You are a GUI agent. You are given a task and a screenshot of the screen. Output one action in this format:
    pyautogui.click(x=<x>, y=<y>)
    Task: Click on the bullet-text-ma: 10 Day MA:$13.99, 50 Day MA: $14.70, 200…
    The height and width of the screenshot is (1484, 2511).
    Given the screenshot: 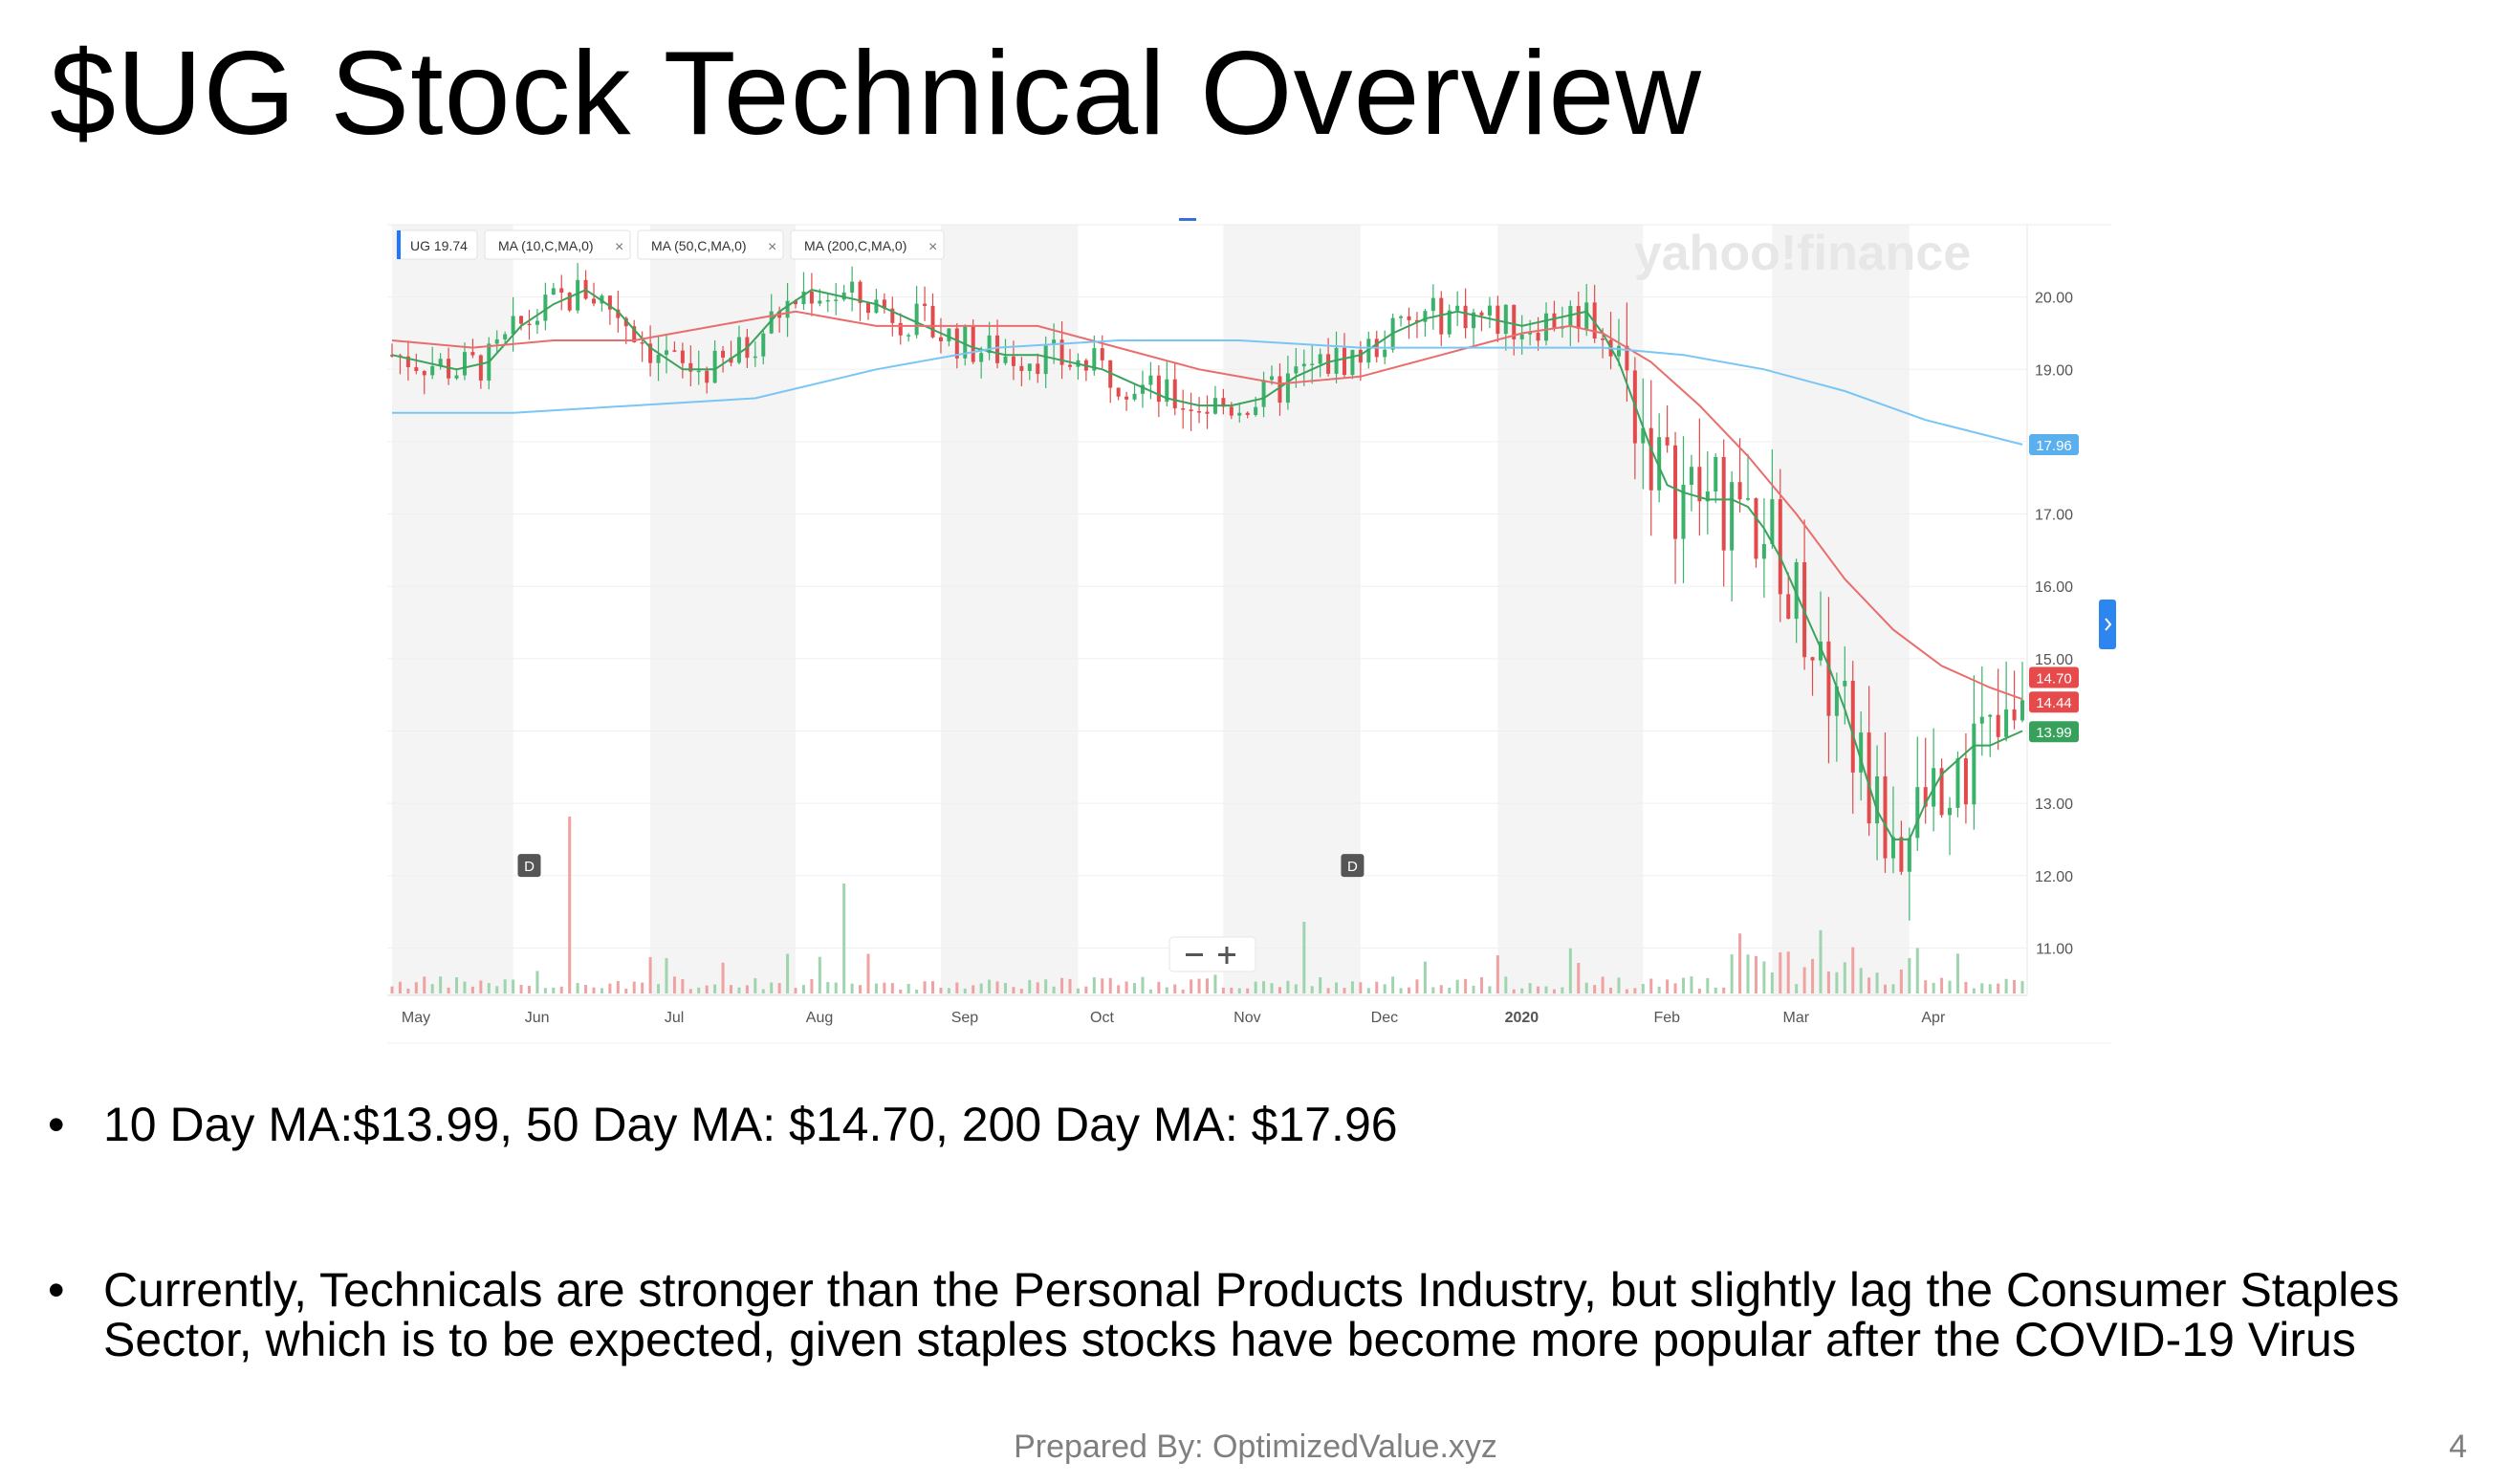 What is the action you would take?
    pyautogui.click(x=751, y=1124)
    